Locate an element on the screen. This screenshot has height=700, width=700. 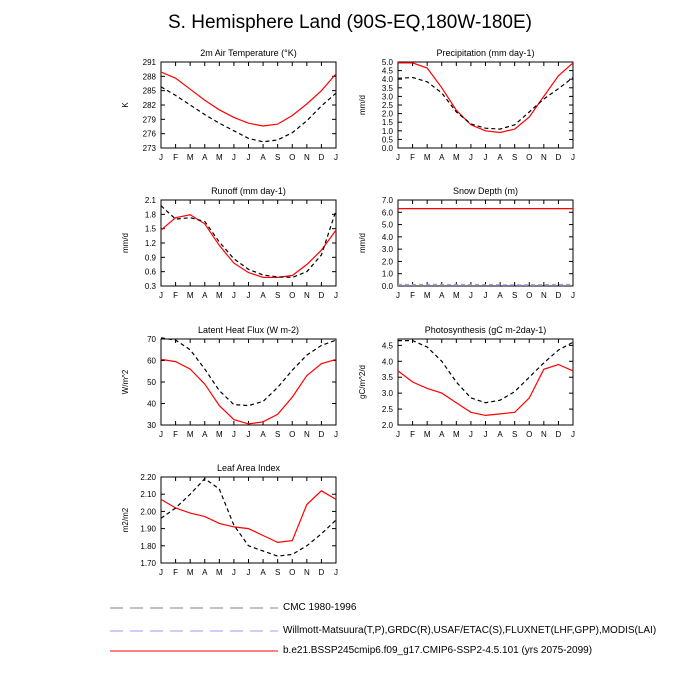
y-axis-label: mm/d is located at coordinates (362, 243).